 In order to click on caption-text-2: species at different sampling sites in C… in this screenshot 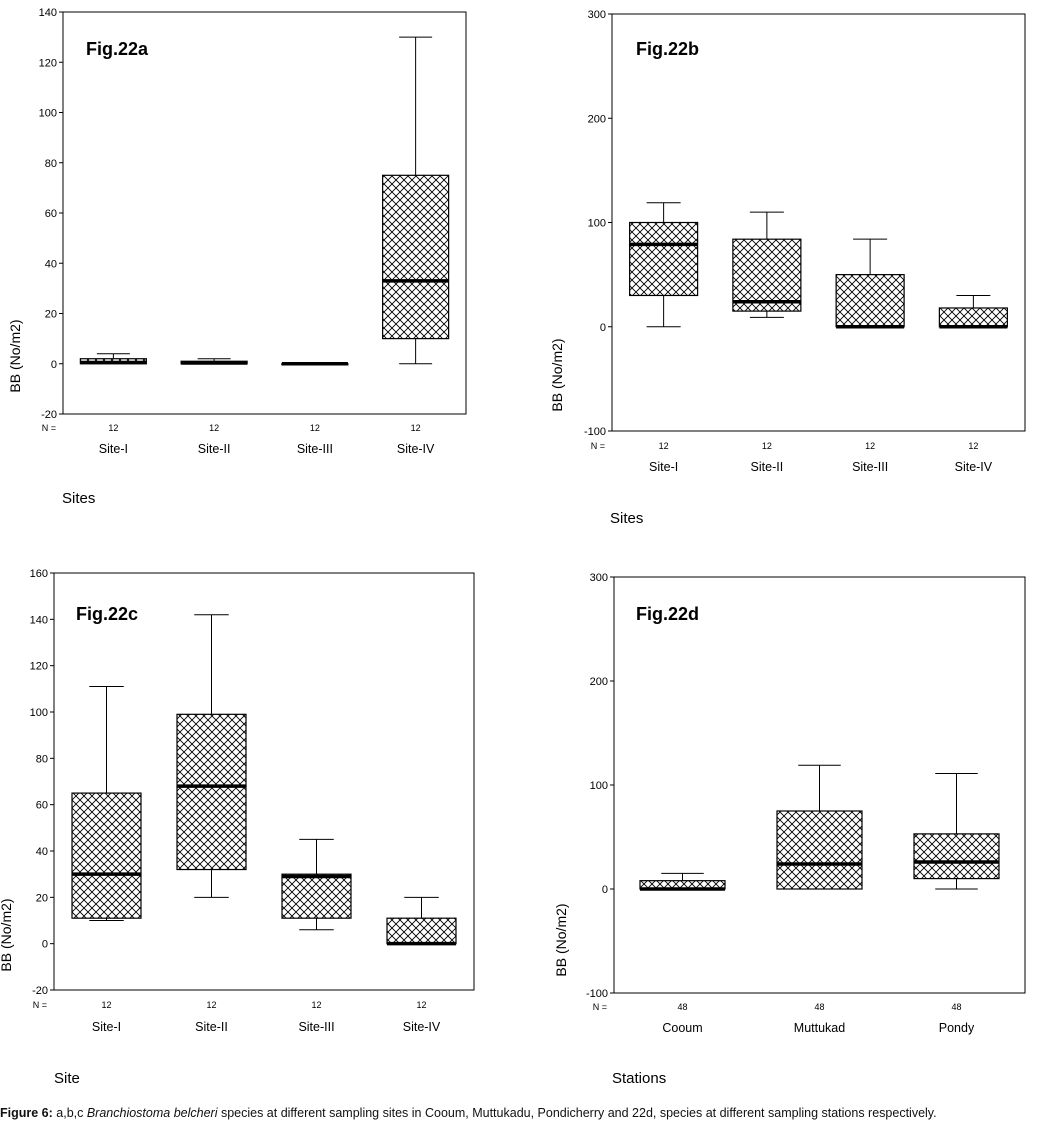, I will do `click(577, 1113)`.